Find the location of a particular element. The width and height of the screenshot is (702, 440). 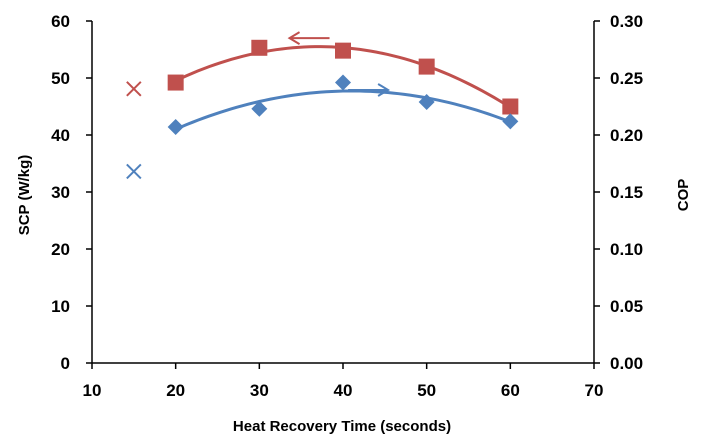

y-right-tick-label: 0.05 is located at coordinates (626, 306).